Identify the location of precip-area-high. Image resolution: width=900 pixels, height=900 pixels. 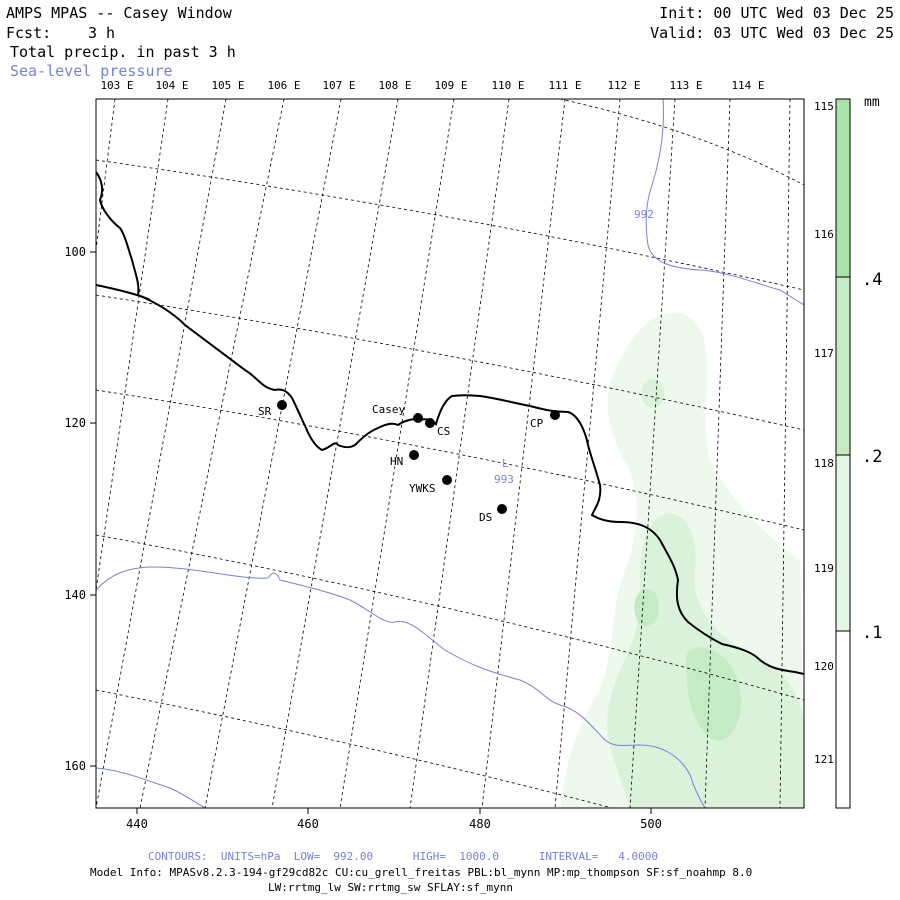
(647, 607).